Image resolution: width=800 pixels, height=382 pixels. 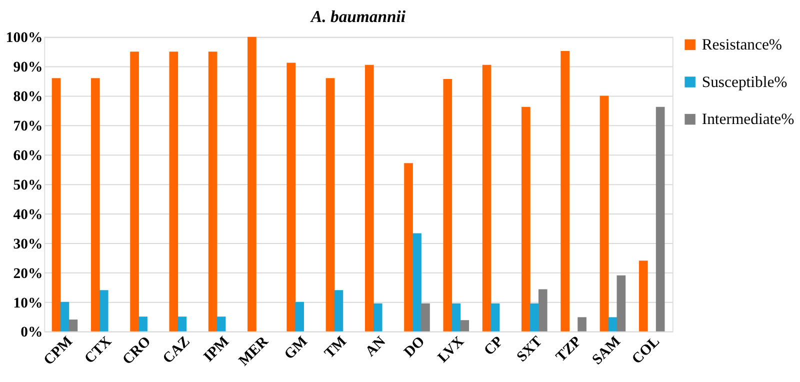 I want to click on y-tick-label: 20%, so click(x=28, y=274).